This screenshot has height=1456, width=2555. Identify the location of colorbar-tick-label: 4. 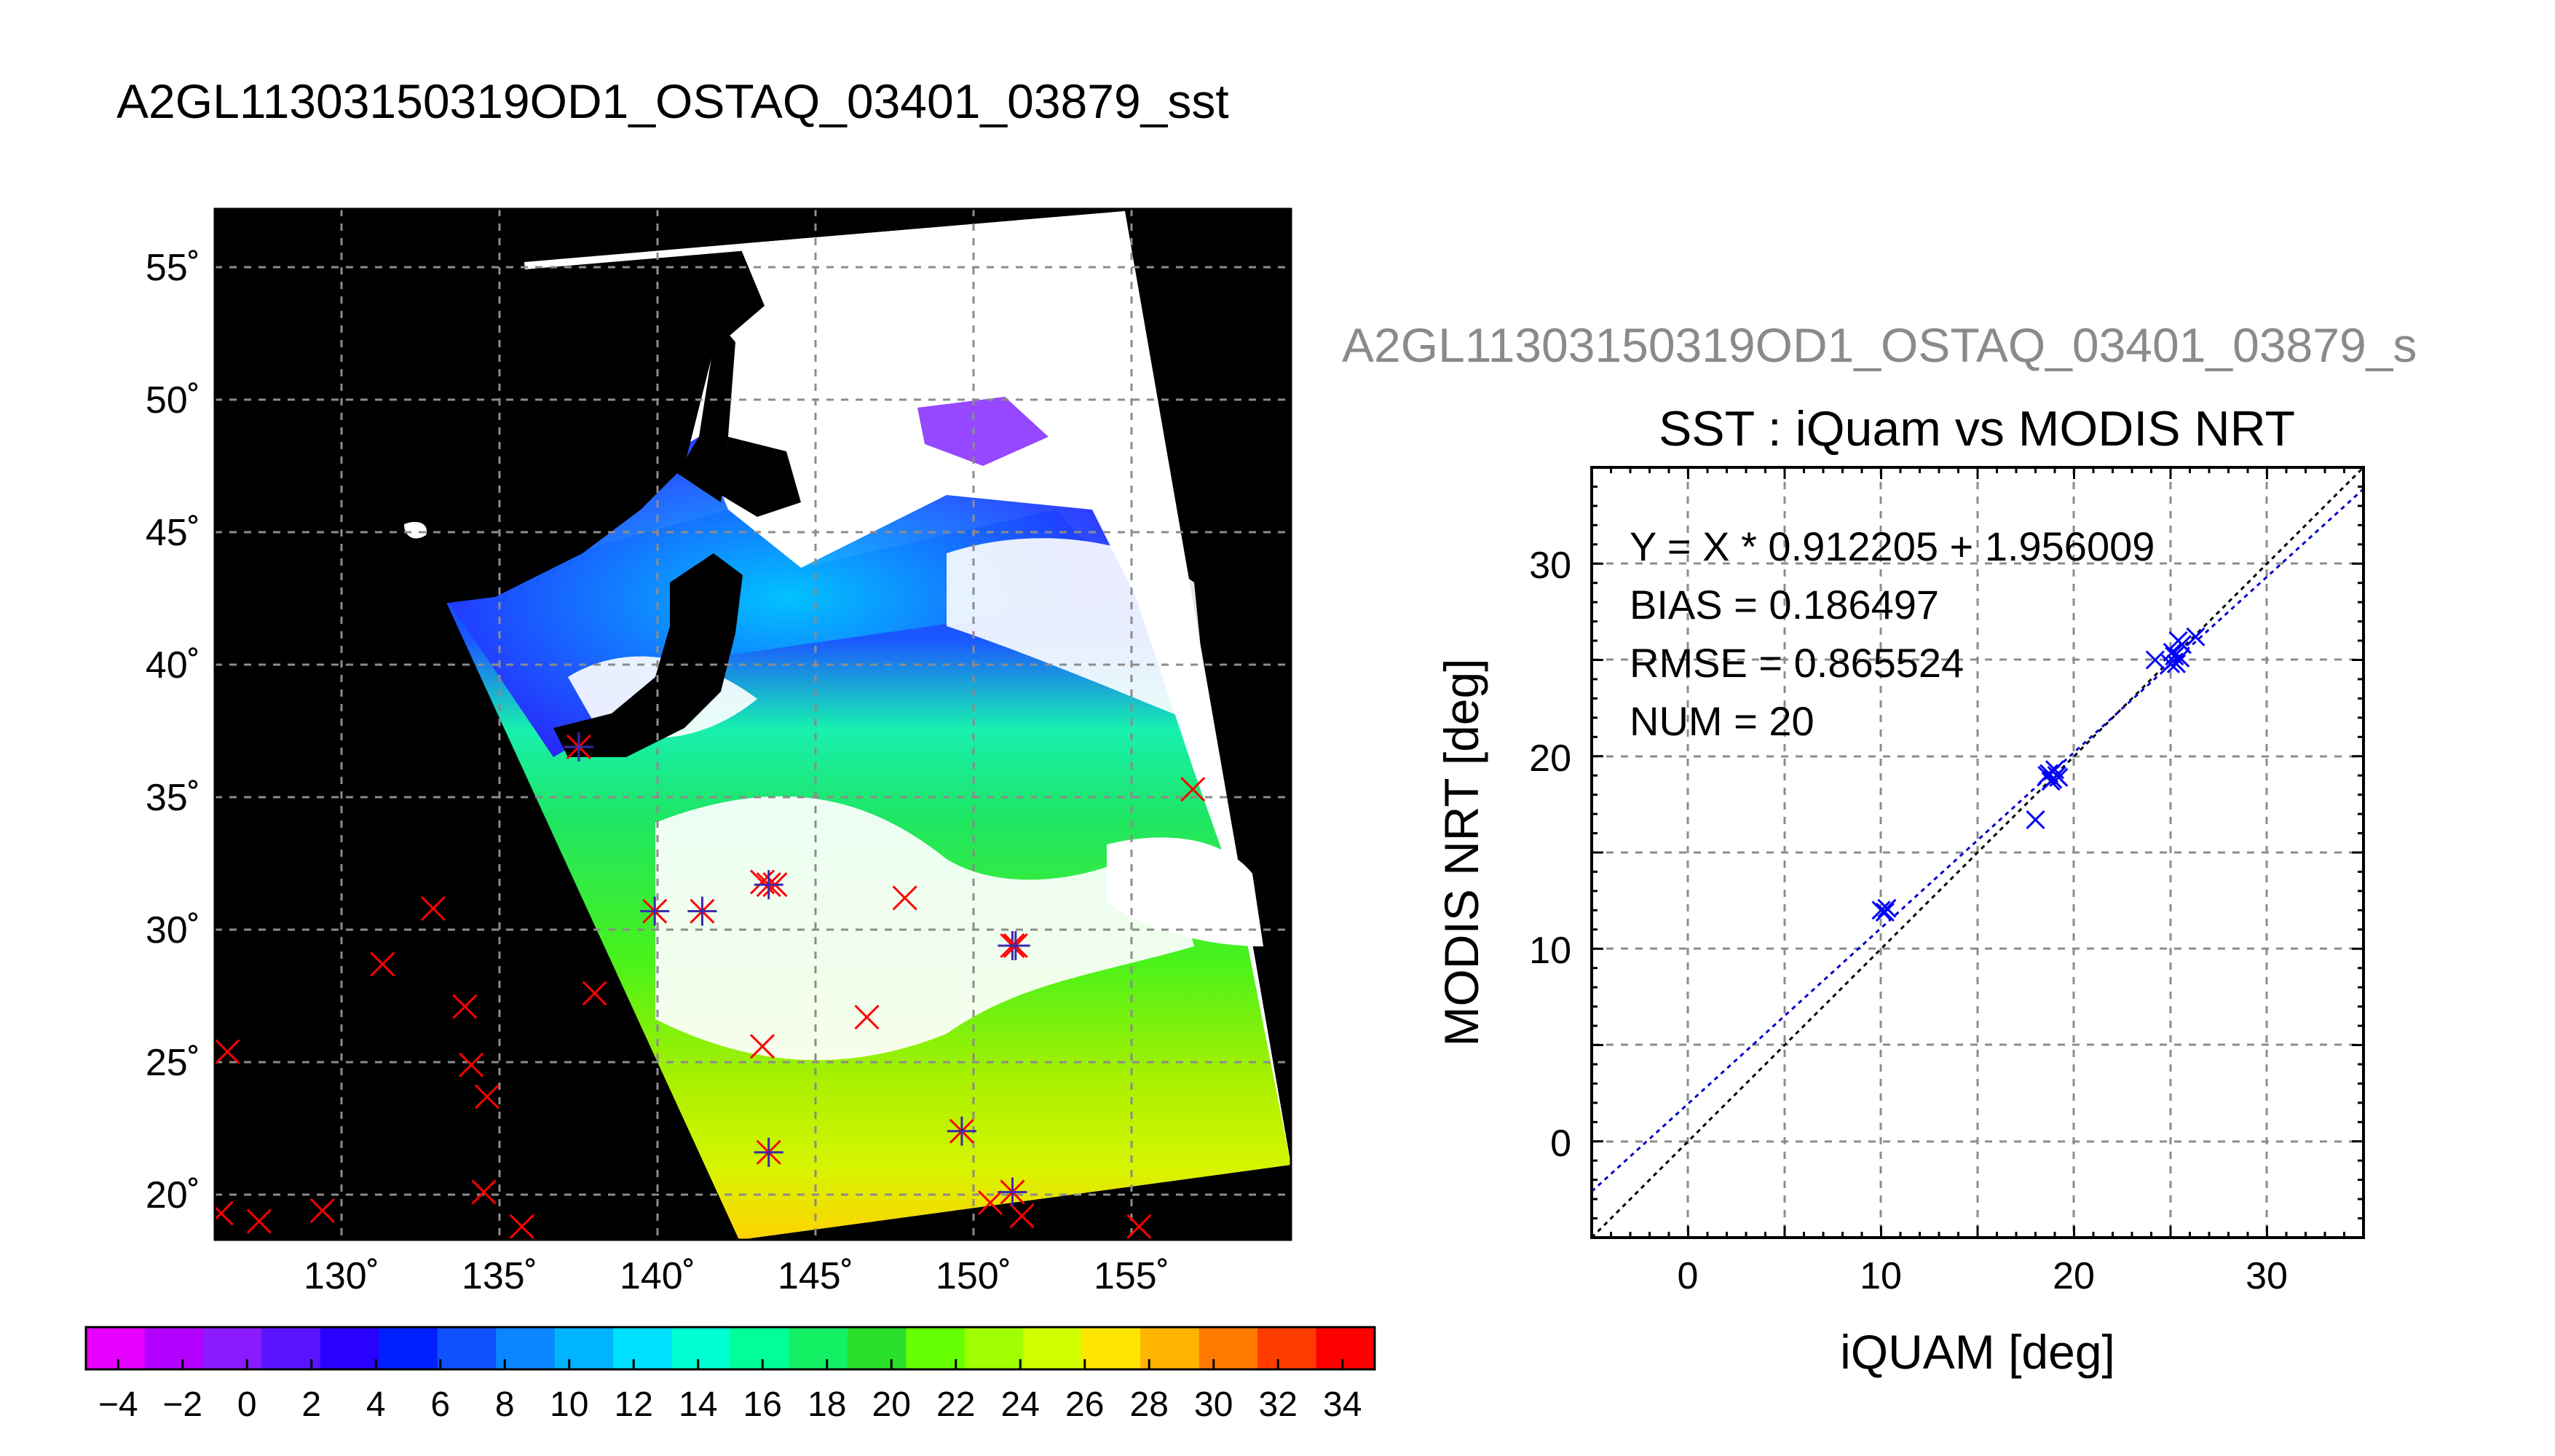
(376, 1404).